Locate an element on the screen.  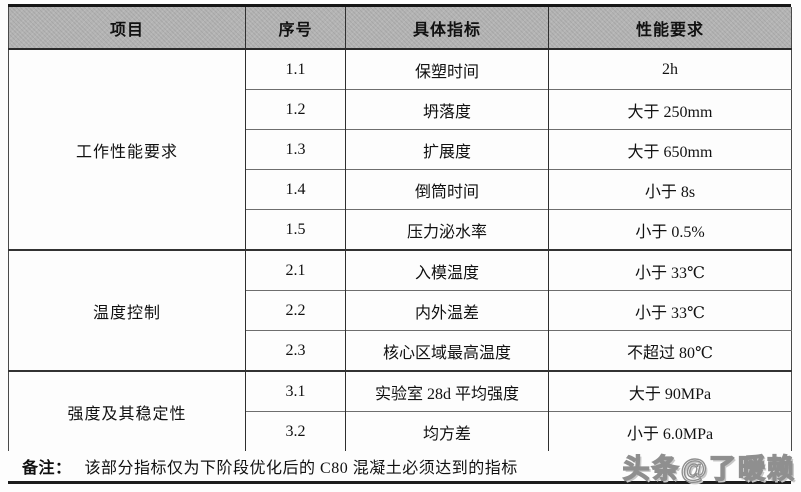
footnote-label: 备注： is located at coordinates (47, 468).